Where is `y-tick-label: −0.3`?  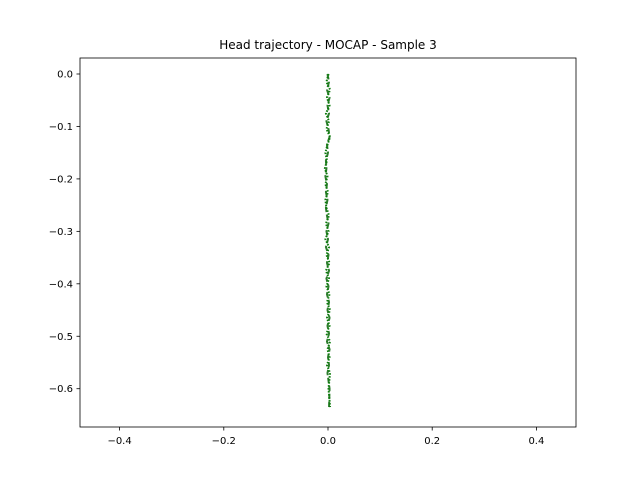 y-tick-label: −0.3 is located at coordinates (61, 232).